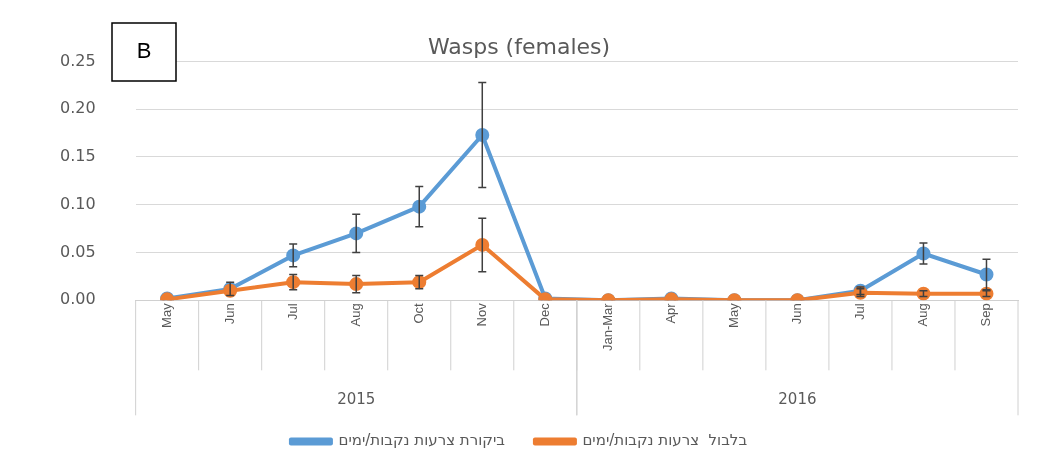 The image size is (1048, 464). I want to click on legend-label: בלבול צרעות נקבות/ימים, so click(665, 440).